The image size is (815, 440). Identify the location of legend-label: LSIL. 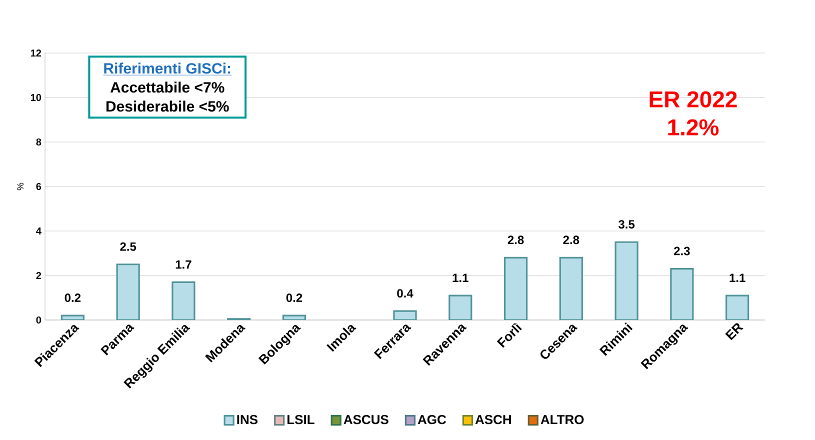
(301, 419).